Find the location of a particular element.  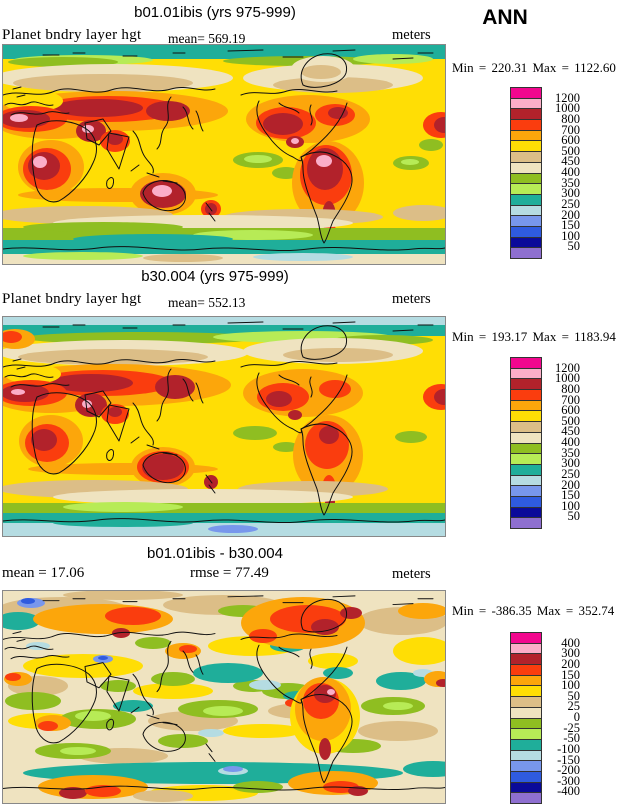

season-label: ANN is located at coordinates (505, 17).